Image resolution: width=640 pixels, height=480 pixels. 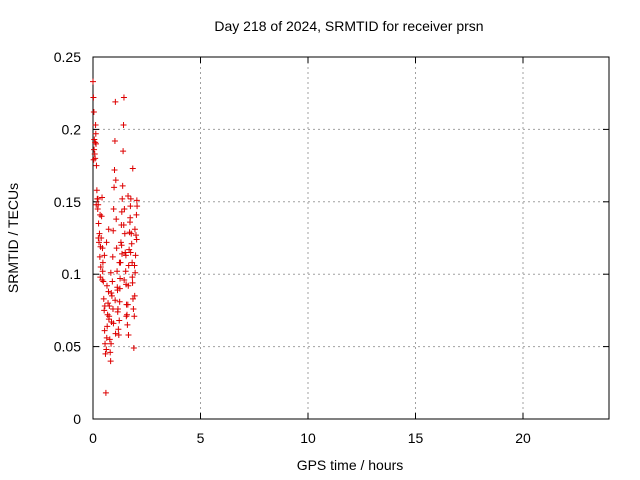 I want to click on y-tick-label: 0.15, so click(x=67, y=202).